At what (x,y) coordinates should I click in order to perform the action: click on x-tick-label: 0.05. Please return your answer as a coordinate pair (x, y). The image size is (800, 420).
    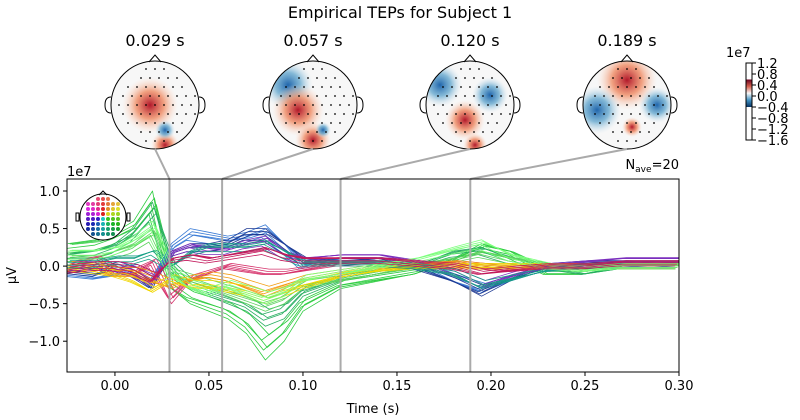
    Looking at the image, I should click on (208, 386).